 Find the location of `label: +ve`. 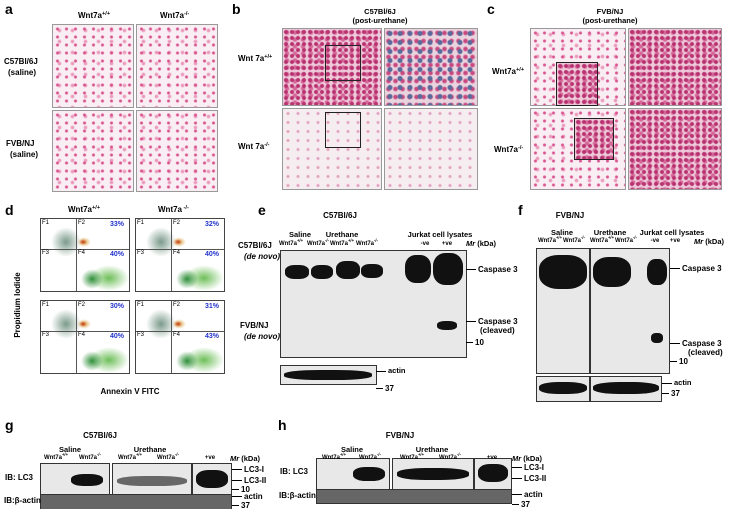

label: +ve is located at coordinates (210, 458).